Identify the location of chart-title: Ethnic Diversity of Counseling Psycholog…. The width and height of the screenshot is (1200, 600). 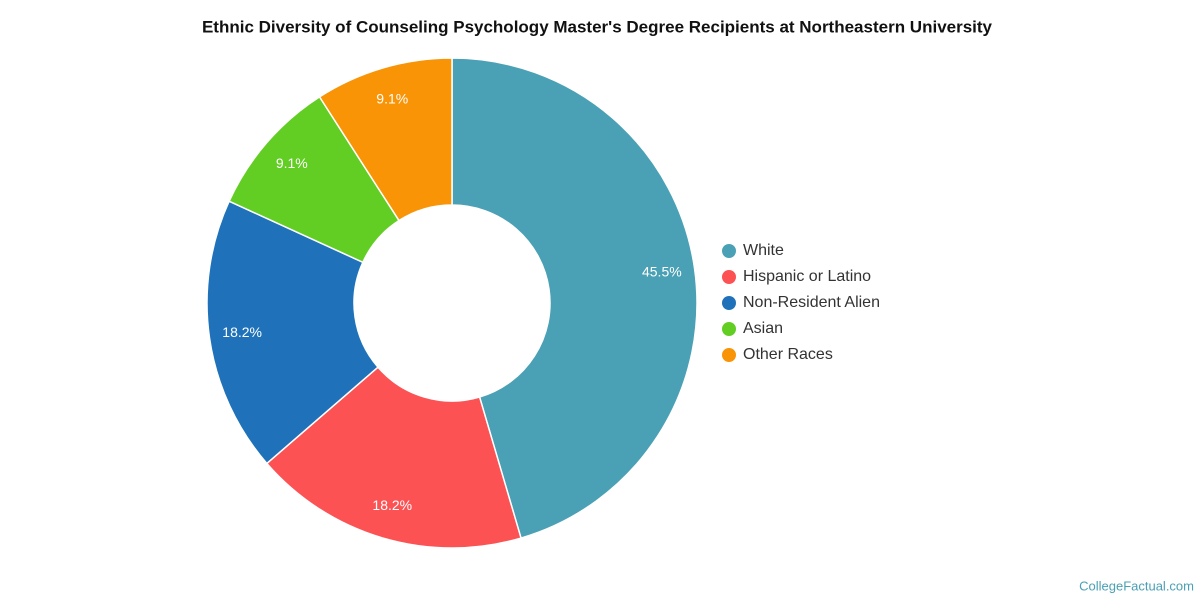
(597, 26).